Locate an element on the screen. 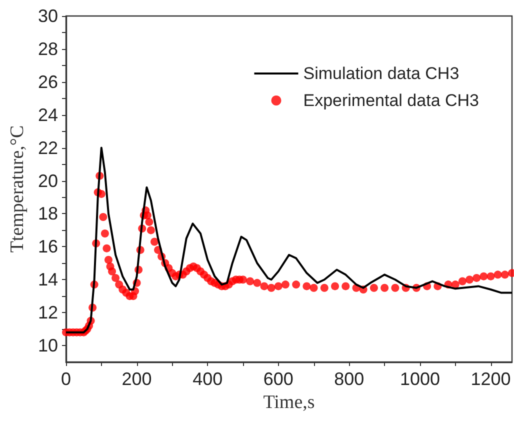  legend-label: Experimental data CH3 is located at coordinates (391, 100).